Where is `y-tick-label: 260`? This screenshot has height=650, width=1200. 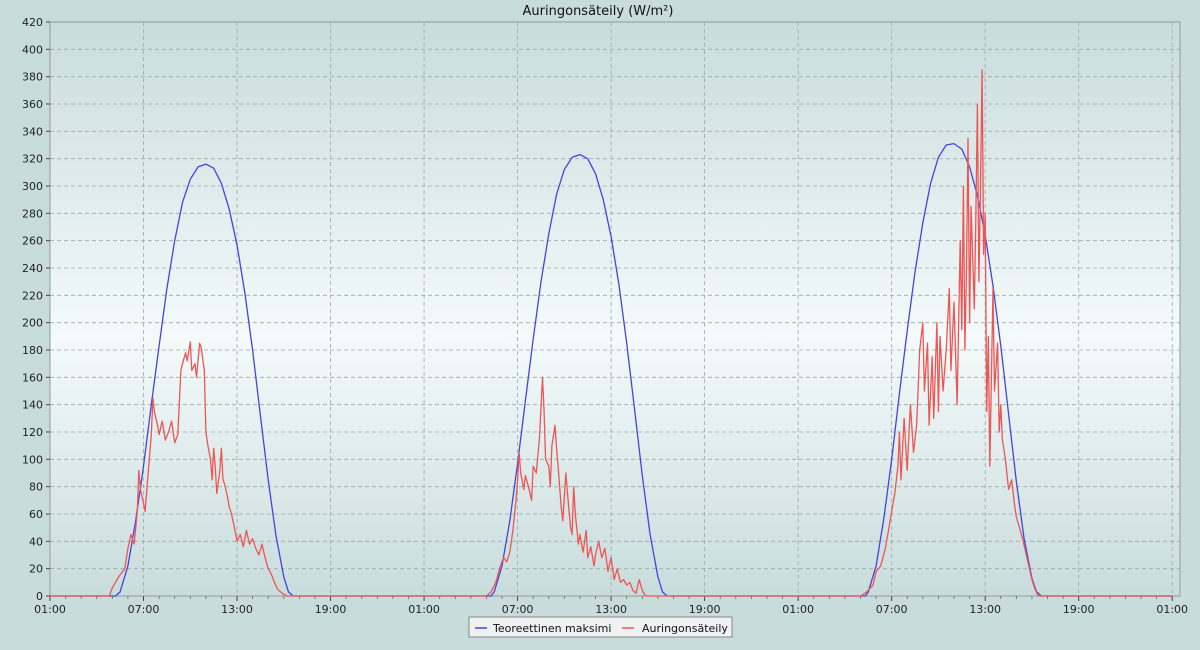 y-tick-label: 260 is located at coordinates (32, 241).